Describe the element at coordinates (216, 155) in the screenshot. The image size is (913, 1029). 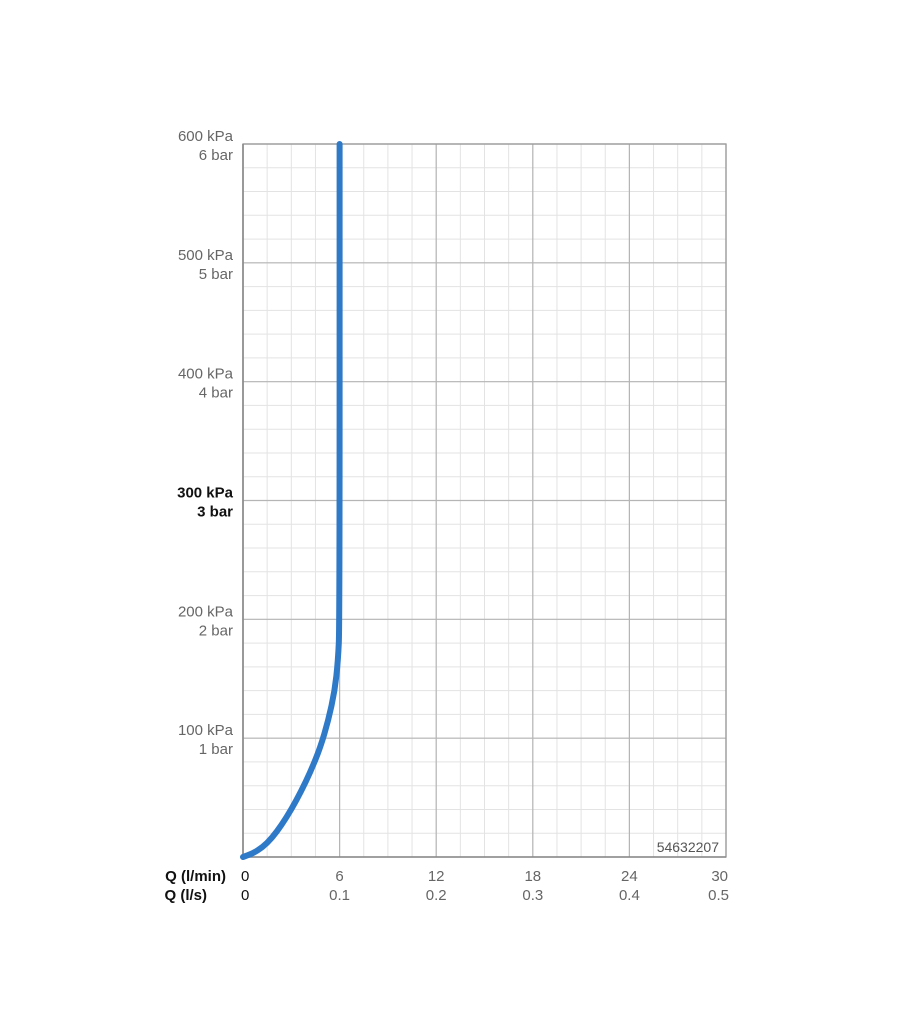
I see `y-tick-label-bar: 6 bar` at that location.